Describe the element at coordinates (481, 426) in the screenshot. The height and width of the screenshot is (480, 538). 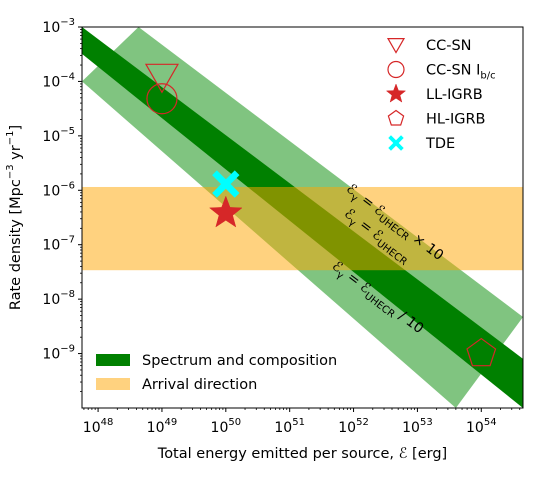
I see `x-tick-label: 1054` at that location.